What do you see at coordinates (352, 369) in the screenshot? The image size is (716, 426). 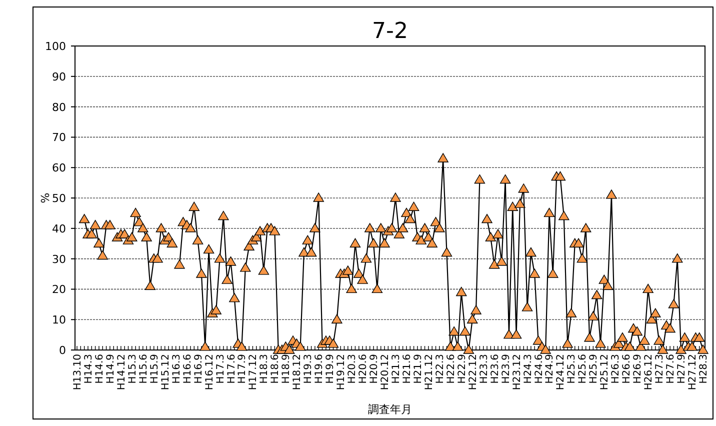 I see `x-tick-label: H20.3` at bounding box center [352, 369].